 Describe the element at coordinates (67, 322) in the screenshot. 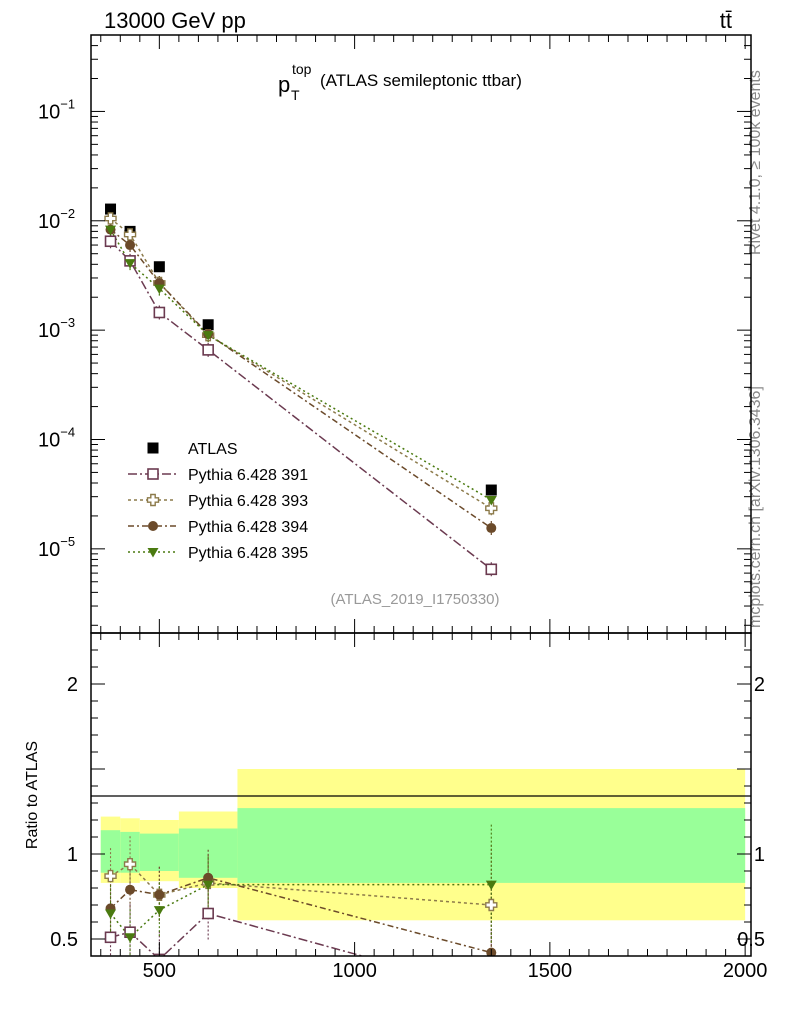

I see `tick-exponent: −3` at that location.